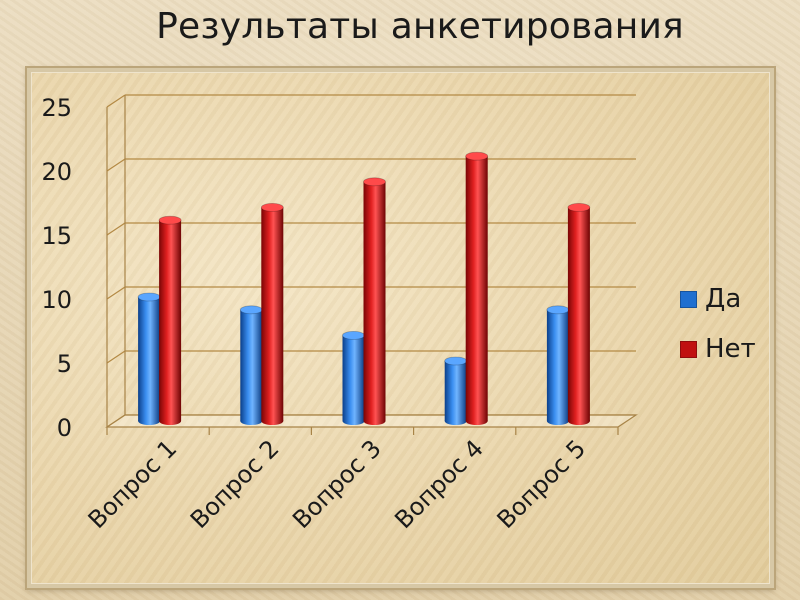  What do you see at coordinates (542, 484) in the screenshot?
I see `xtick-label-5: Вопрос 5` at bounding box center [542, 484].